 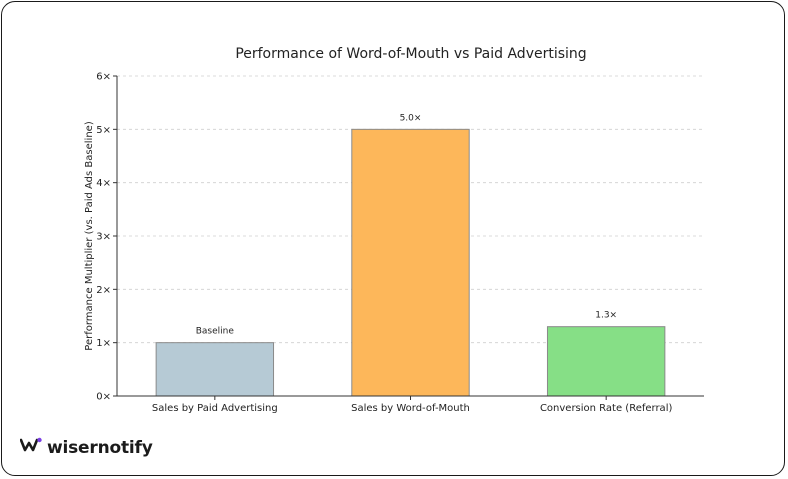 What do you see at coordinates (410, 408) in the screenshot?
I see `x-tick-label: Sales by Word-of-Mouth` at bounding box center [410, 408].